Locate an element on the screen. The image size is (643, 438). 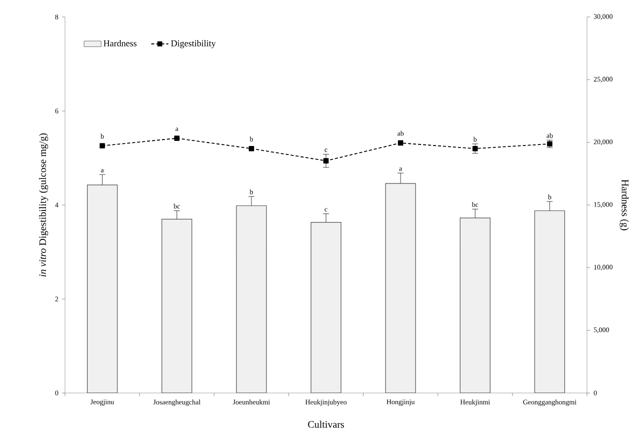
y-axis-title: in vitro Digestibility (gulcose mg/g) is located at coordinates (43, 204).